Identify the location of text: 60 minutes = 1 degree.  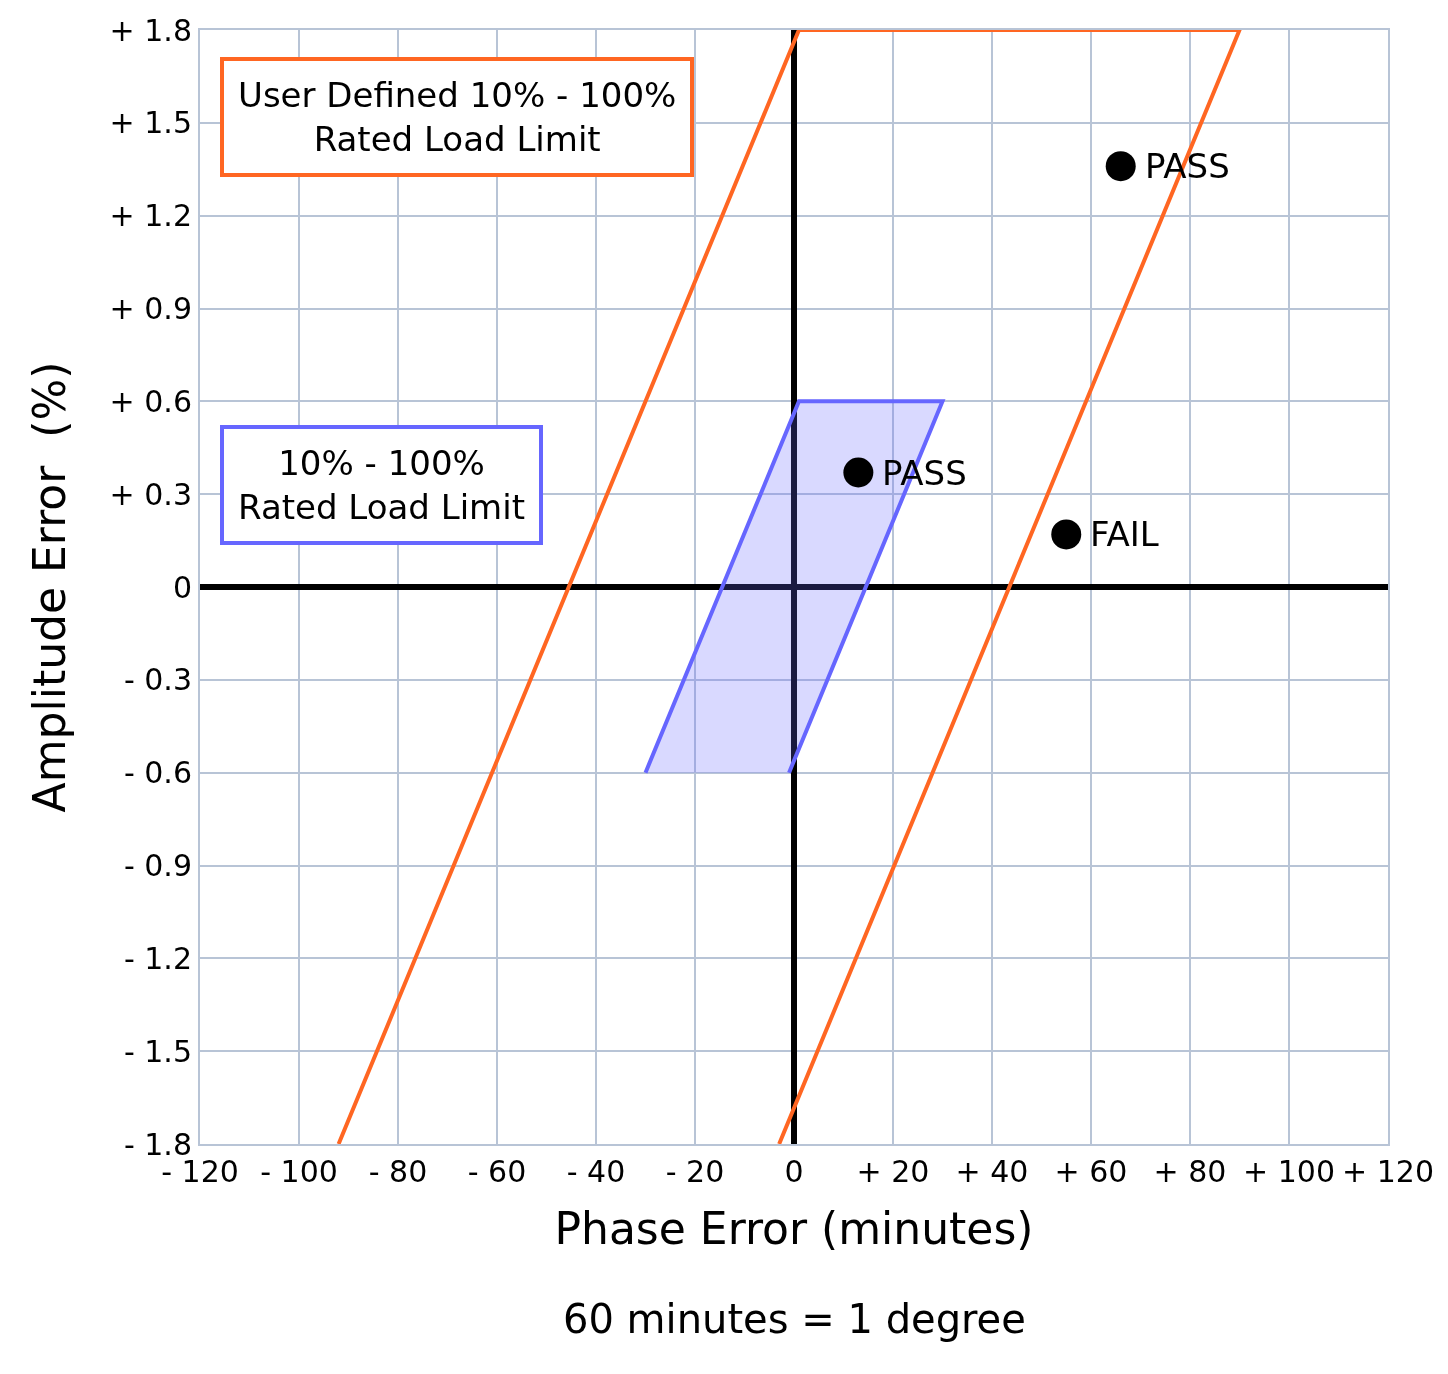
(794, 1319).